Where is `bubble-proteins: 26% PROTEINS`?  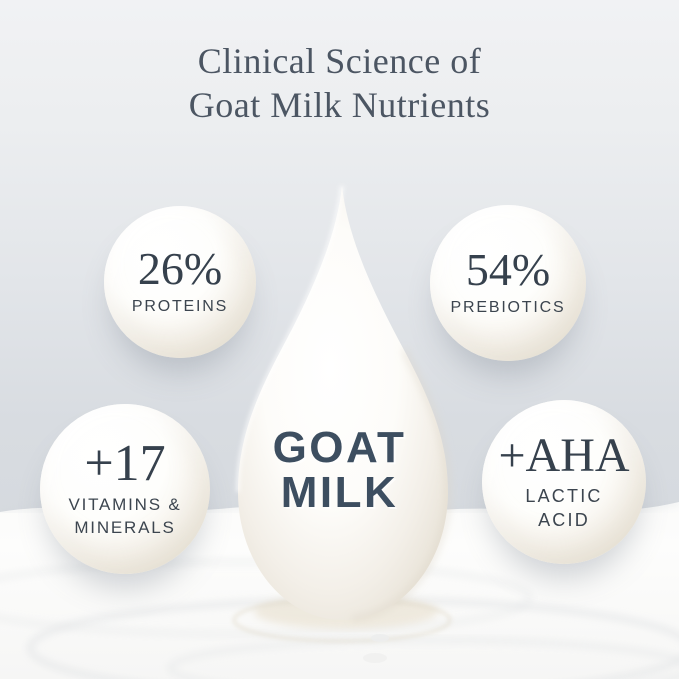
bubble-proteins: 26% PROTEINS is located at coordinates (180, 282).